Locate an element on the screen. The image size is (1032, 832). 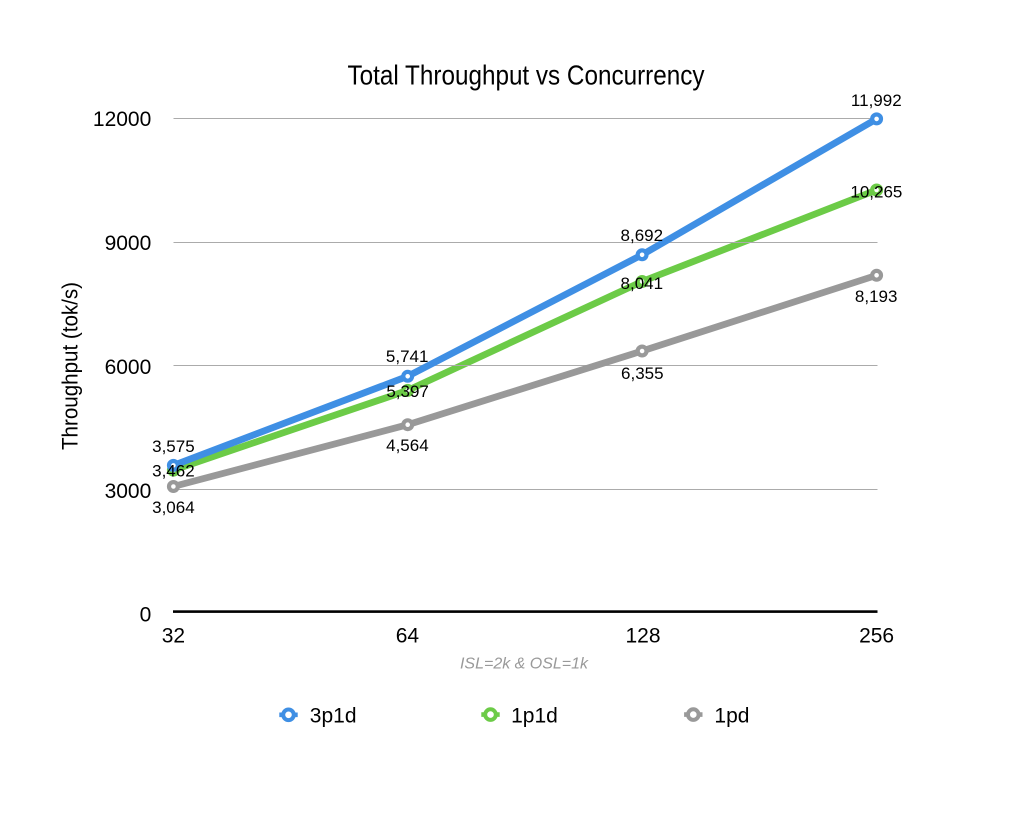
svg-text: 3p1d is located at coordinates (333, 716).